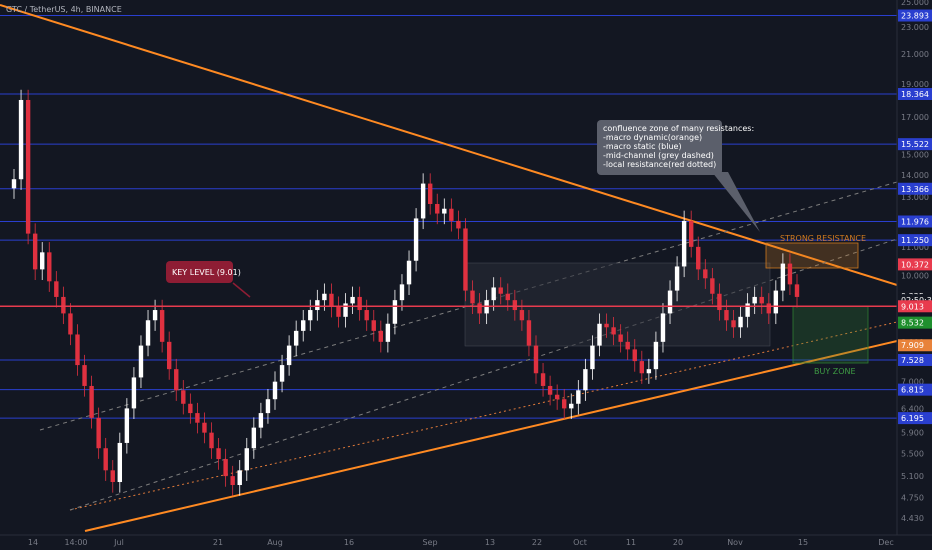 Image resolution: width=932 pixels, height=550 pixels. What do you see at coordinates (823, 238) in the screenshot?
I see `strong-resistance-label: STRONG RESISTANCE` at bounding box center [823, 238].